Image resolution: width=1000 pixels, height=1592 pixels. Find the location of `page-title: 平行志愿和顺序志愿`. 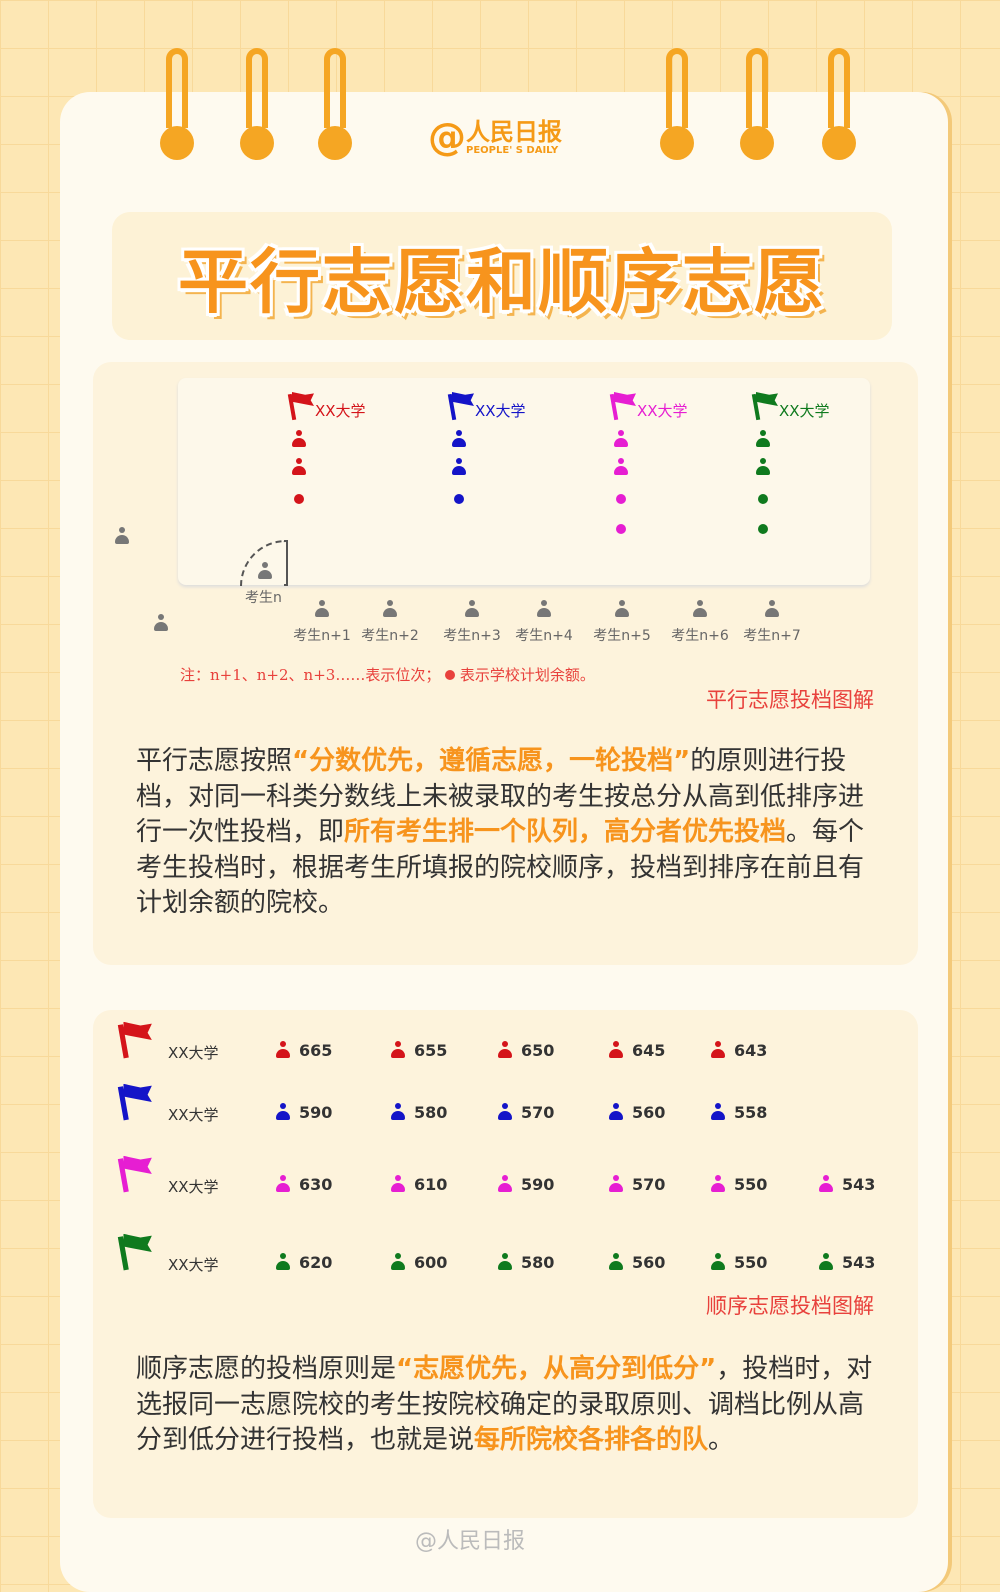

page-title: 平行志愿和顺序志愿 is located at coordinates (502, 282).